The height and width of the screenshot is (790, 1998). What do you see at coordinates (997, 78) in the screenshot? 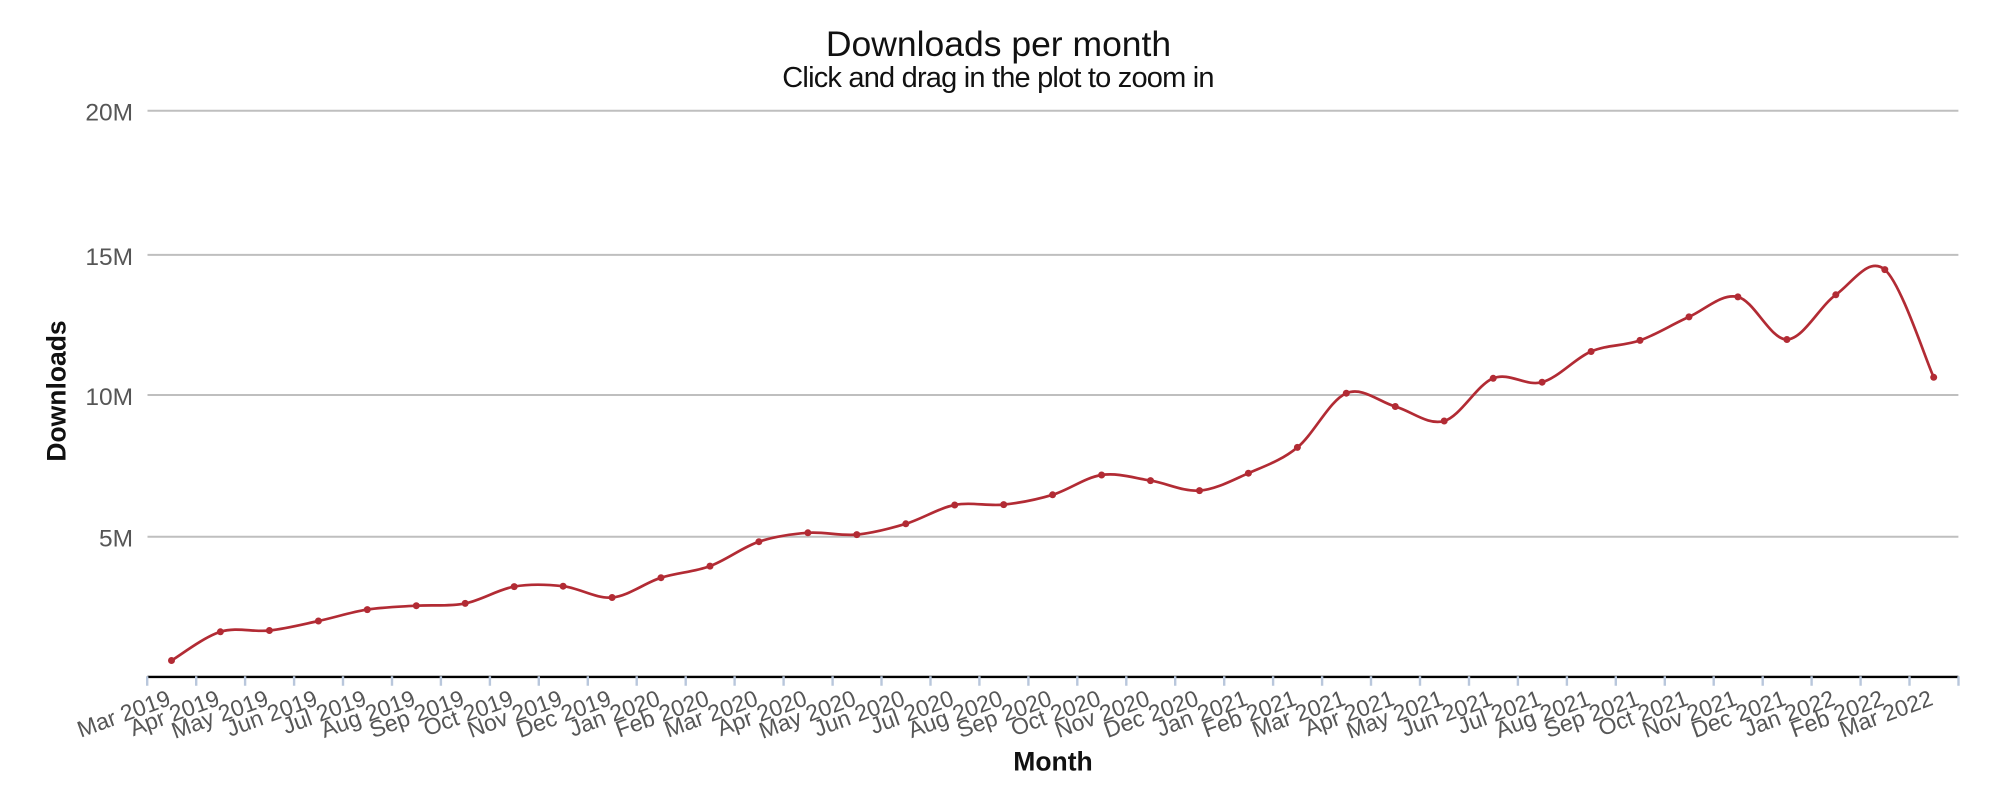
I see `svg-text:Click and drag in the plot to: Click and drag in the plot to zoom in` at bounding box center [997, 78].